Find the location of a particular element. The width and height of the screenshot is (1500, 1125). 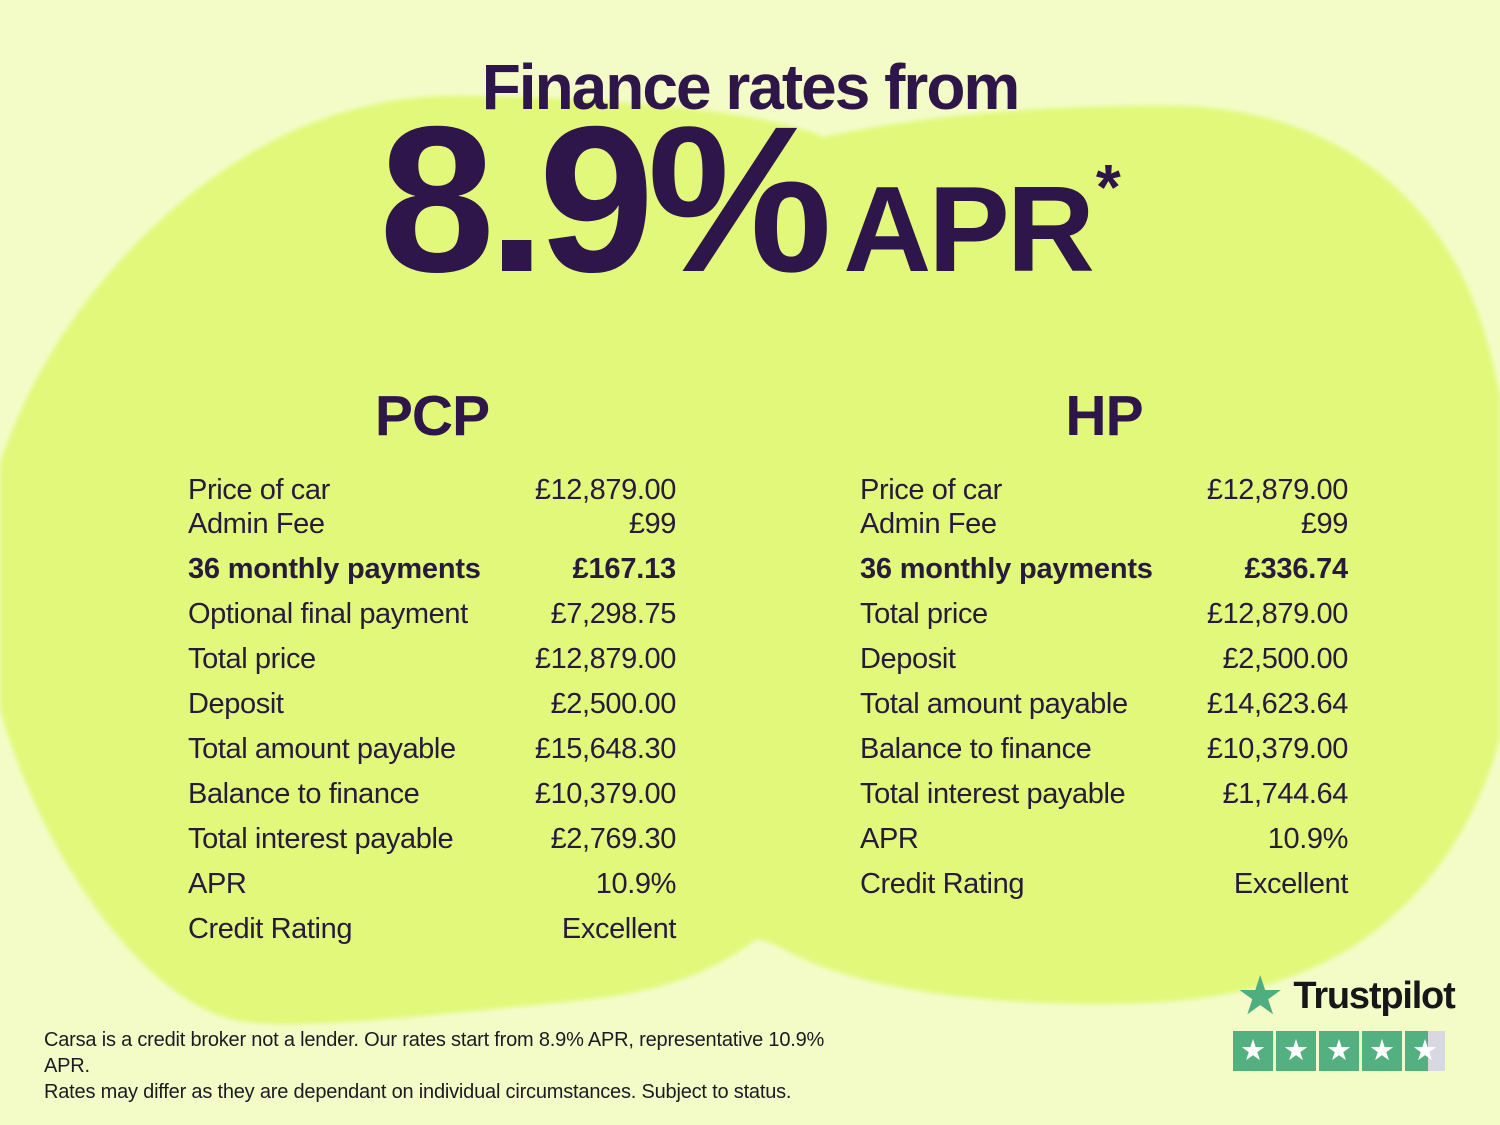

headline-rate: 8.9% is located at coordinates (605, 200).